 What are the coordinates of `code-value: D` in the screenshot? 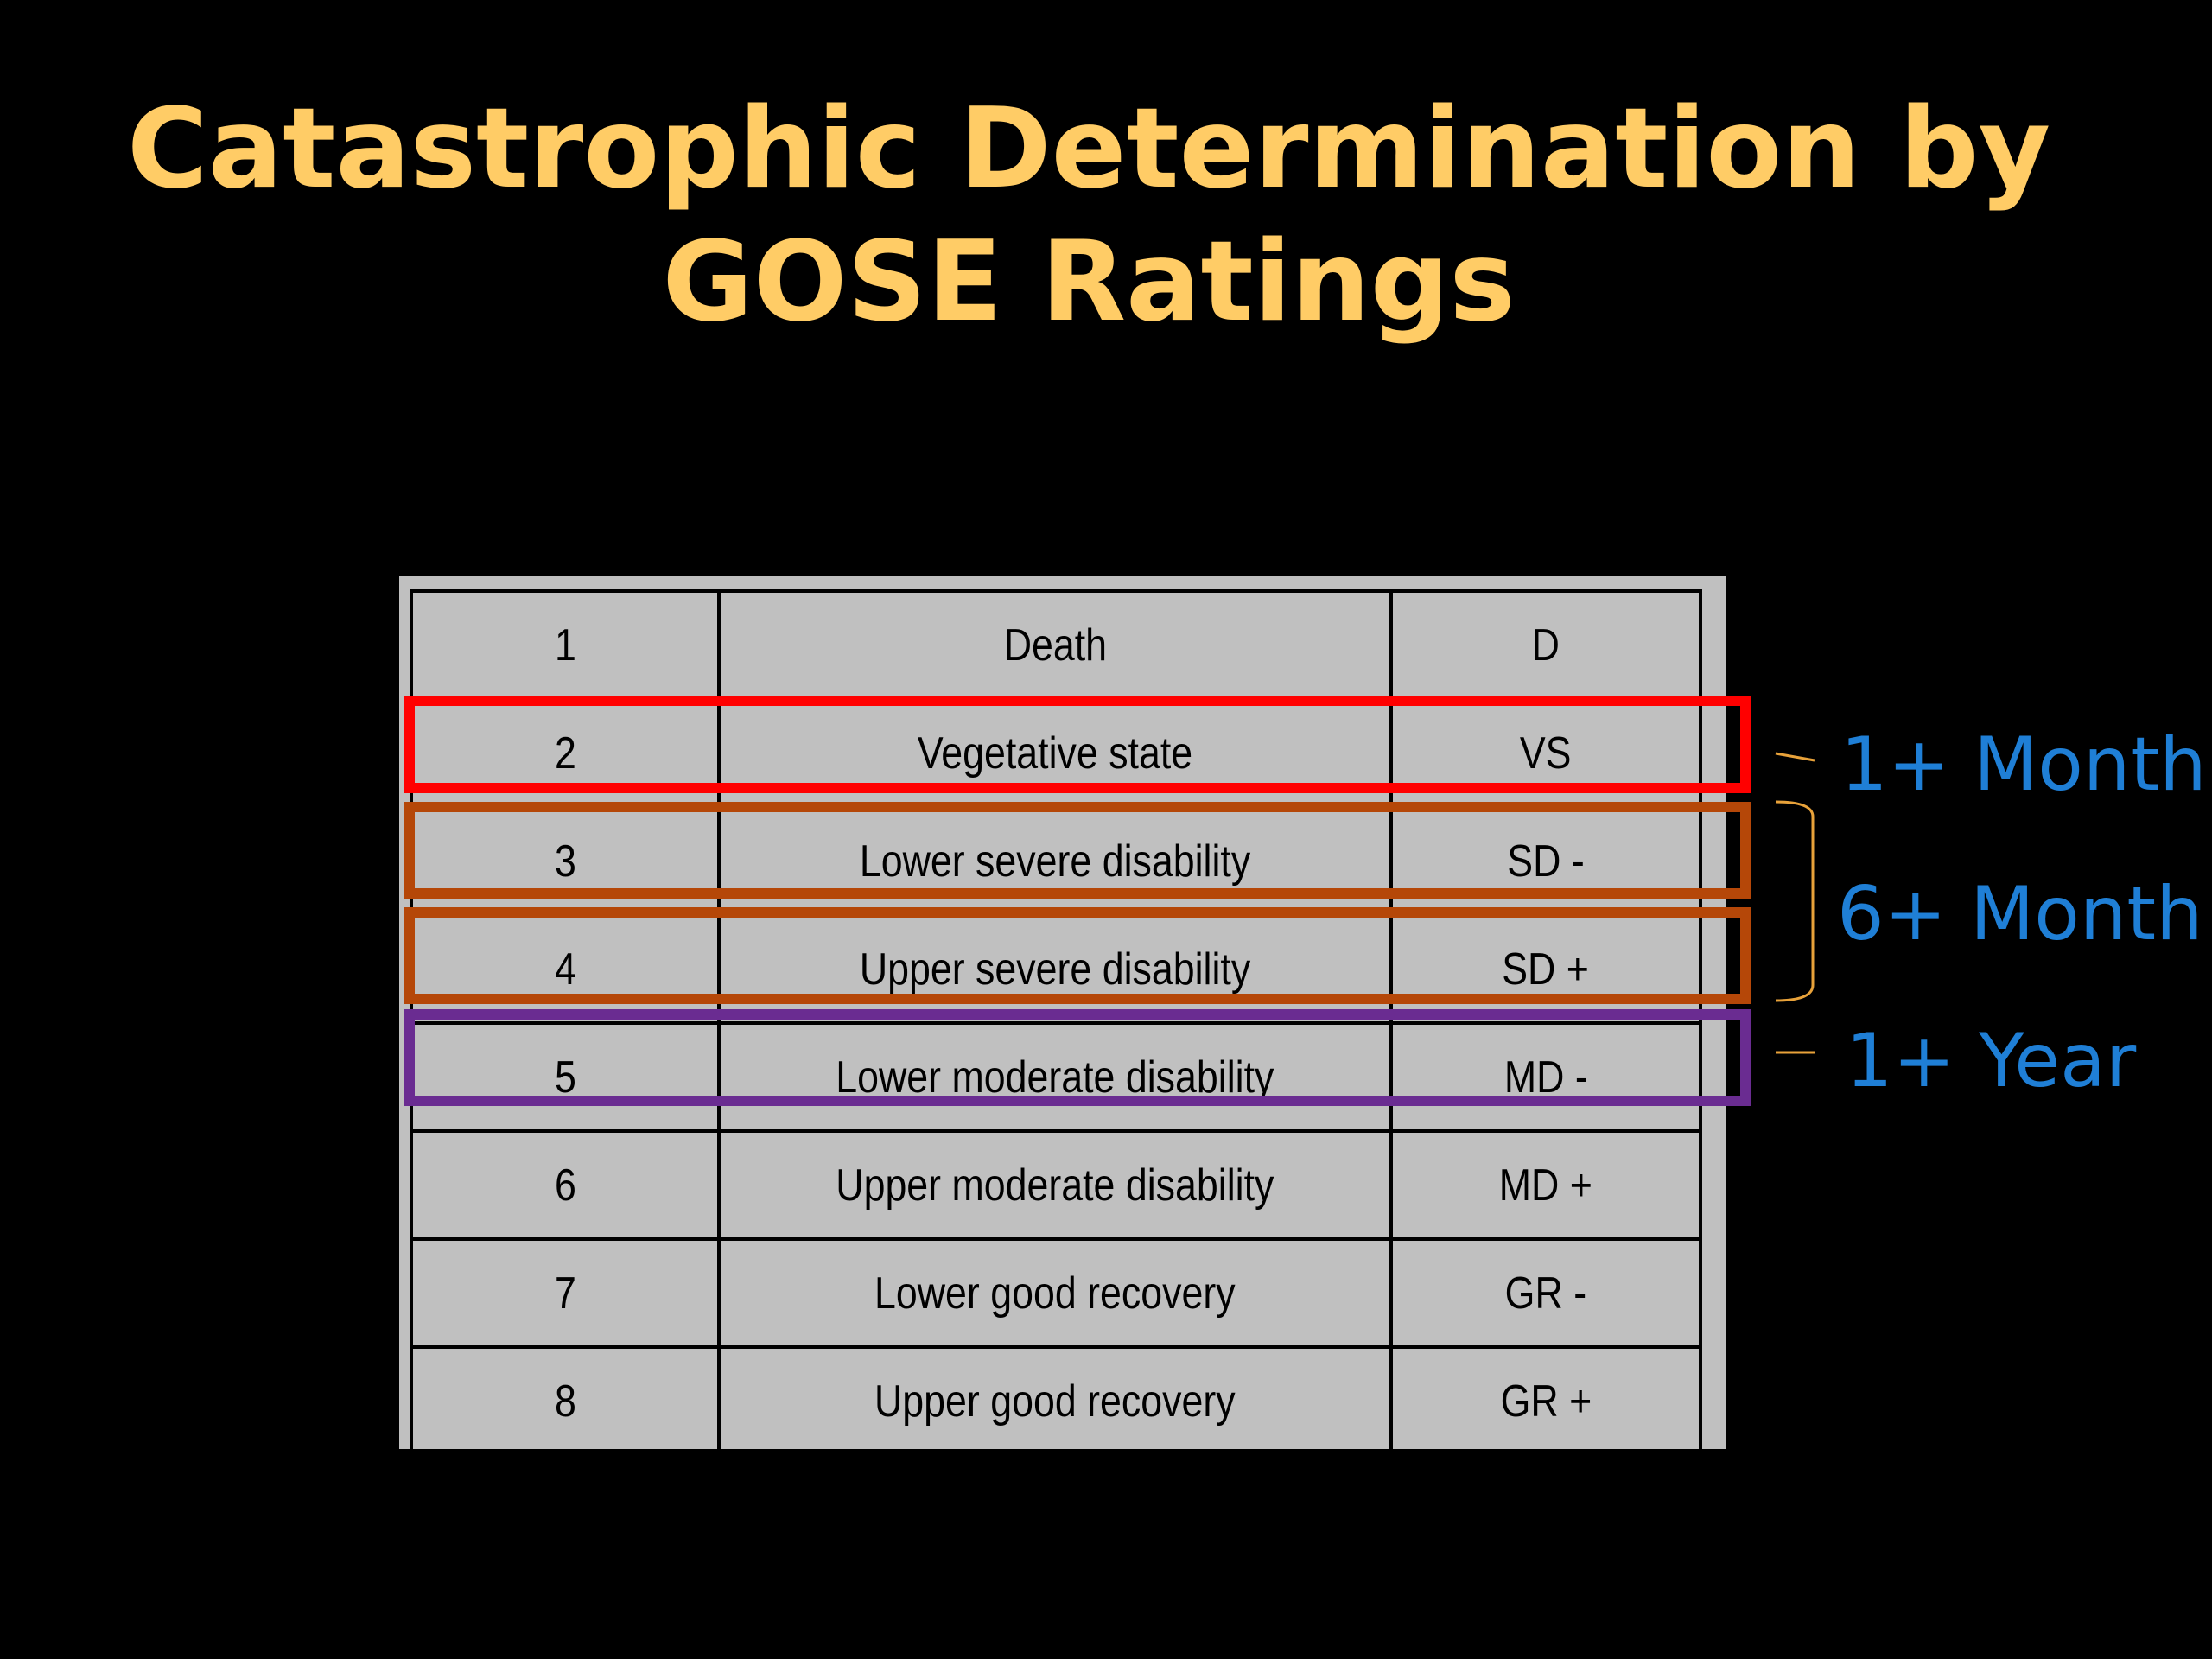 It's located at (1545, 645).